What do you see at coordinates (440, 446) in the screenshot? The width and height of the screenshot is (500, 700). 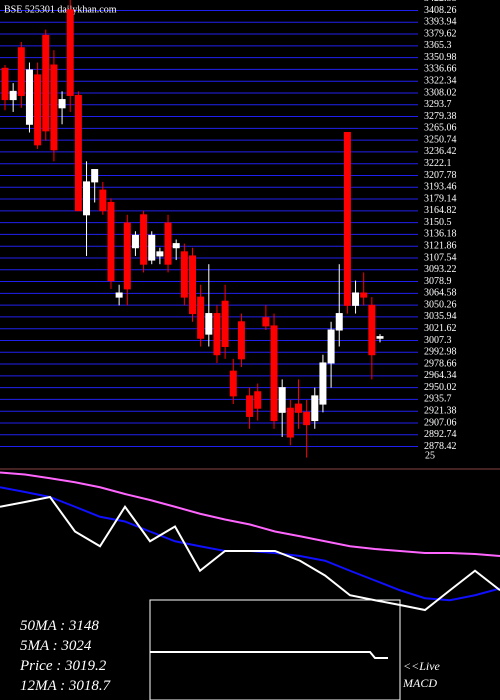 I see `y-tick-label: 2878.42` at bounding box center [440, 446].